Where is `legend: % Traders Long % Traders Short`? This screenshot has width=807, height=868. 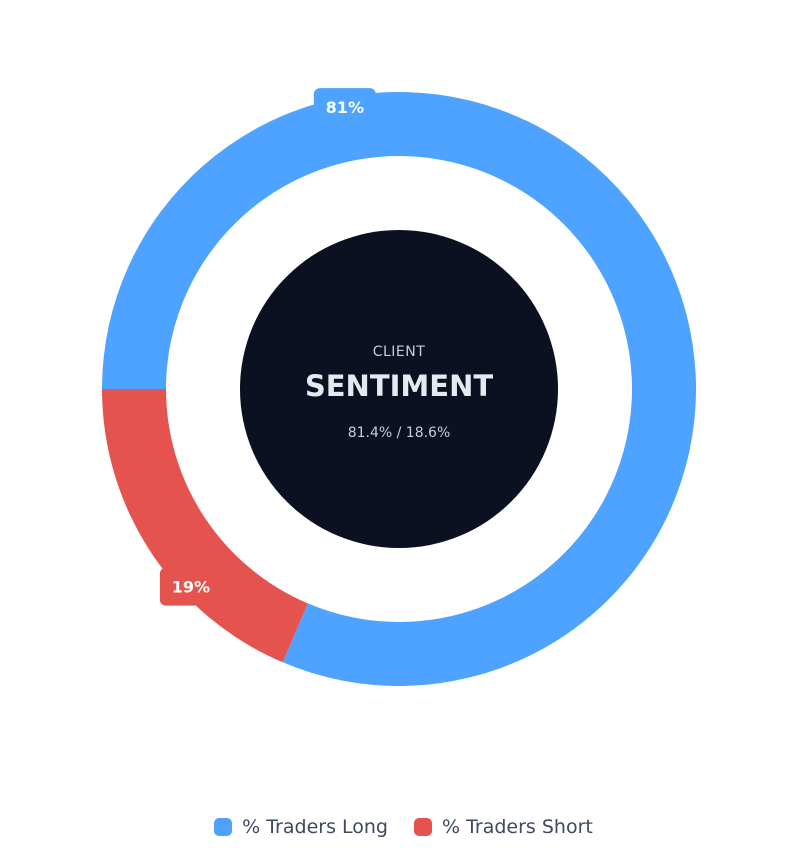 legend: % Traders Long % Traders Short is located at coordinates (403, 827).